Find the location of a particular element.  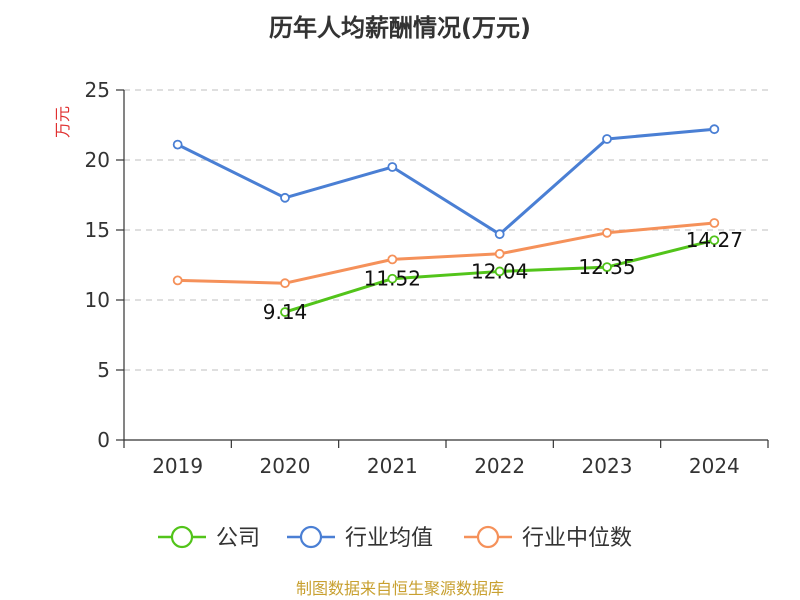

legend-label: 行业均值 is located at coordinates (389, 538).